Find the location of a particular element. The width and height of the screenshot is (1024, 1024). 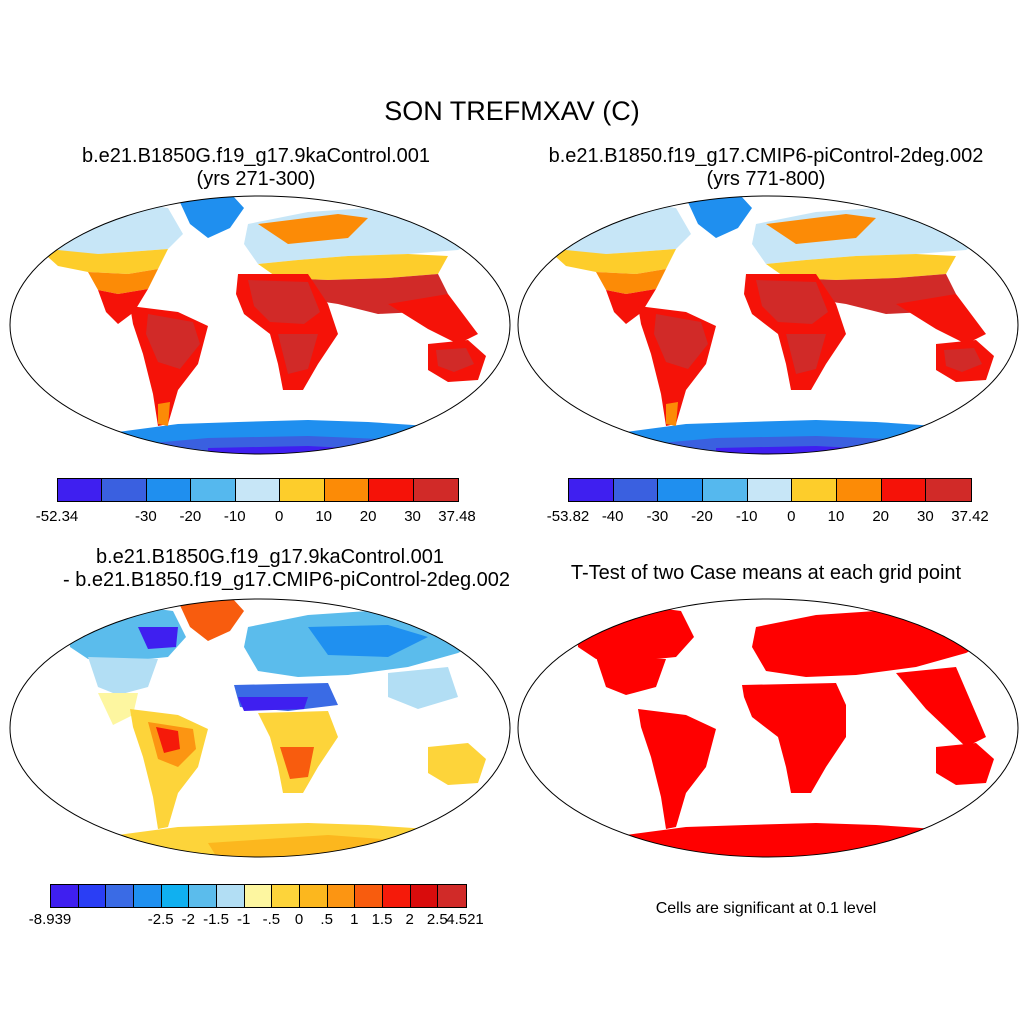

map-difference is located at coordinates (260, 728).